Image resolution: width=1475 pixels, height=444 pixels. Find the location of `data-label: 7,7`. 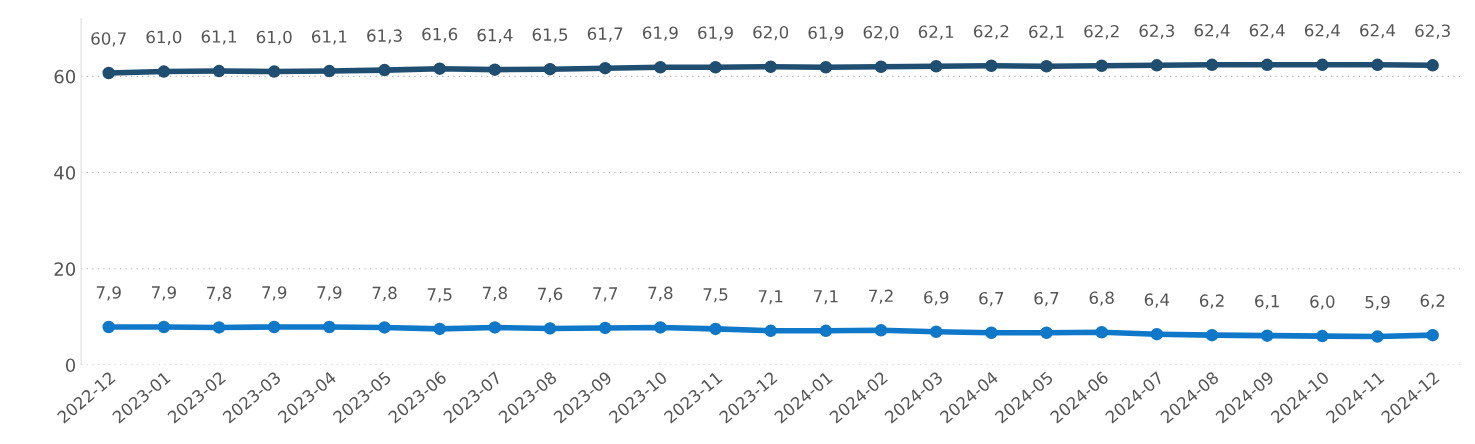

data-label: 7,7 is located at coordinates (605, 294).